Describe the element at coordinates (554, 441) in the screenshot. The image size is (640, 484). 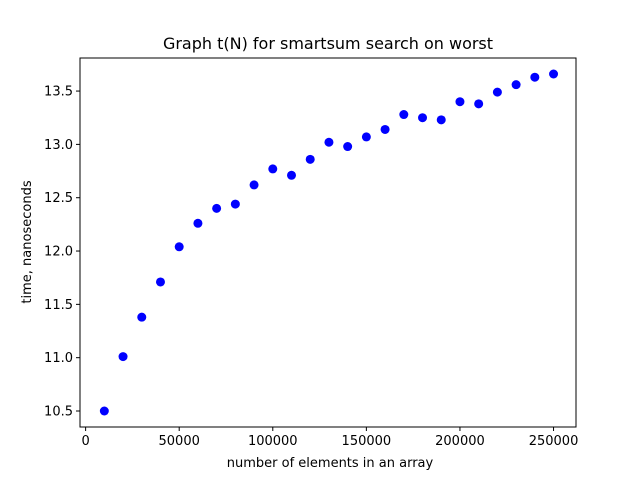
I see `x-tick-label: 250000` at that location.